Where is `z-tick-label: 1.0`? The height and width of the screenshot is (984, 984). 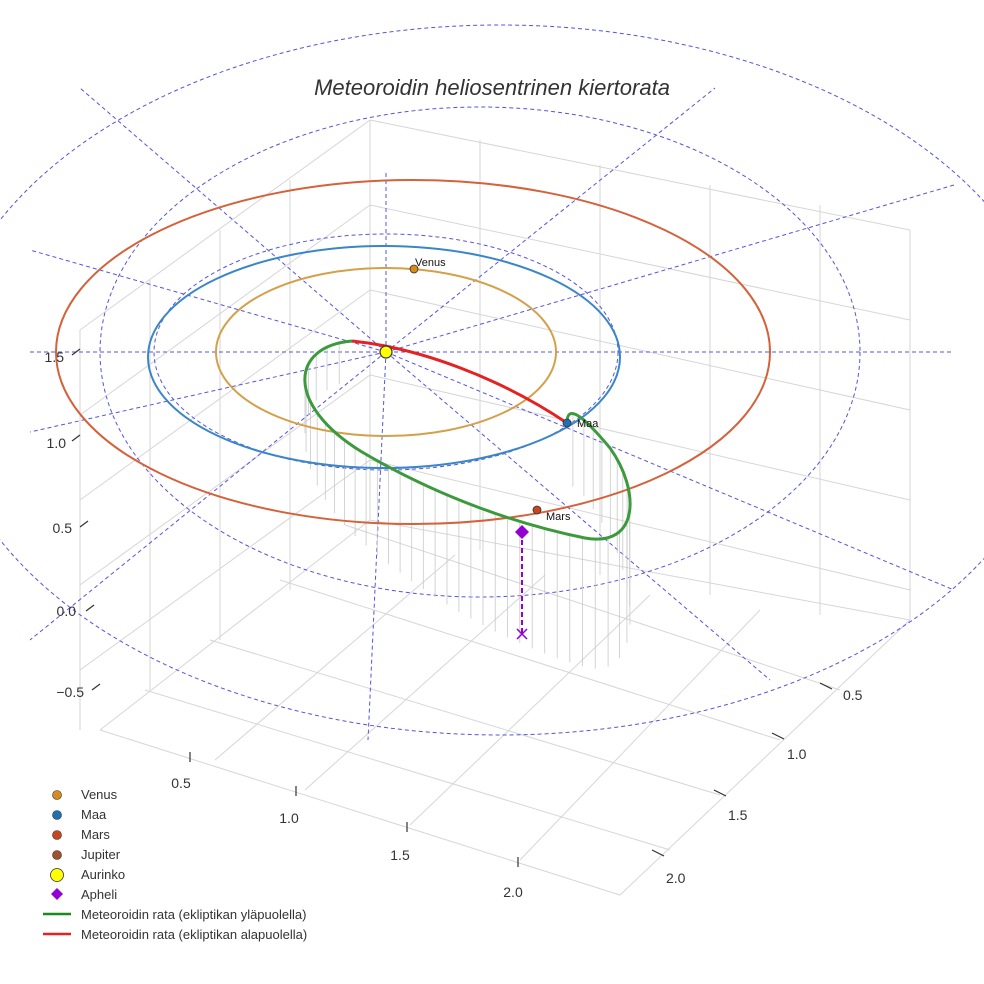 z-tick-label: 1.0 is located at coordinates (57, 443).